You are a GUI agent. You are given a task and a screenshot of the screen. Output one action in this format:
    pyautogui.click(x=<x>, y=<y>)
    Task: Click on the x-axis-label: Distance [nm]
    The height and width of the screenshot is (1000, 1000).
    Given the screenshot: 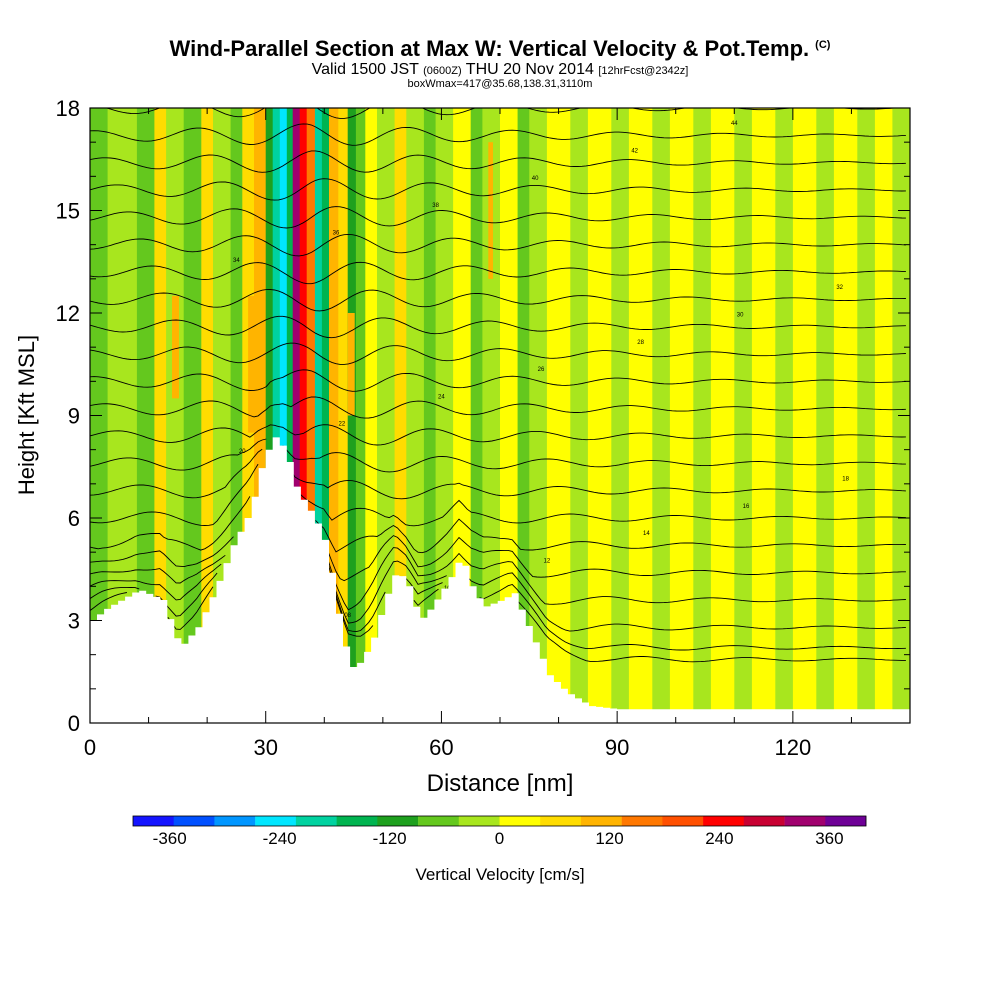 What is the action you would take?
    pyautogui.click(x=500, y=783)
    